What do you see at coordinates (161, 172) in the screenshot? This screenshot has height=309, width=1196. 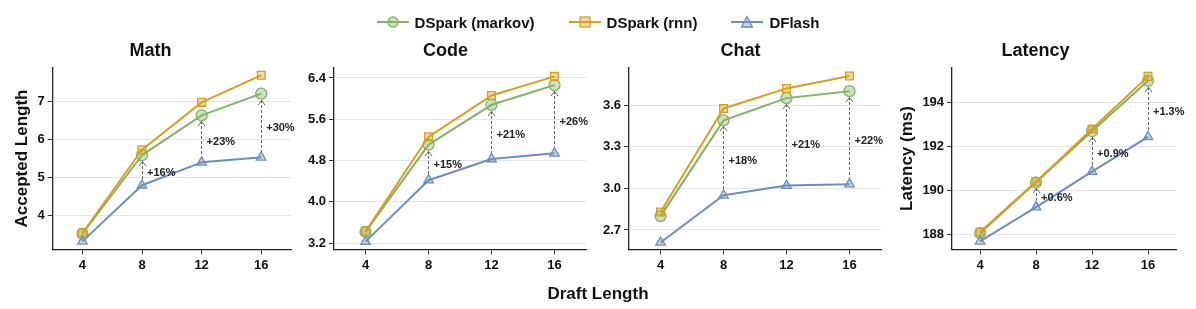 I see `annotation: +16%` at bounding box center [161, 172].